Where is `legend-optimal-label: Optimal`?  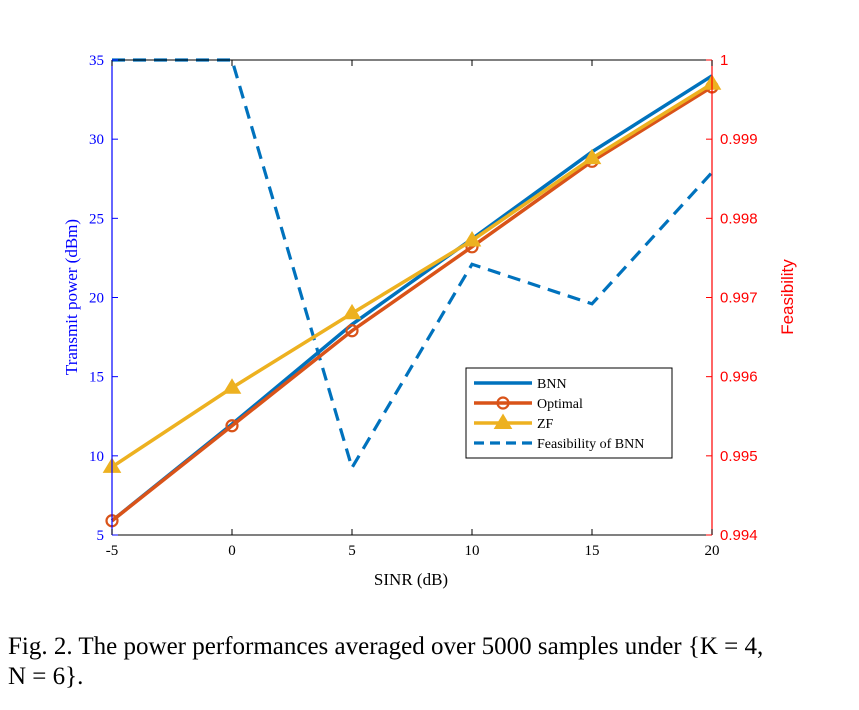
legend-optimal-label: Optimal is located at coordinates (560, 404).